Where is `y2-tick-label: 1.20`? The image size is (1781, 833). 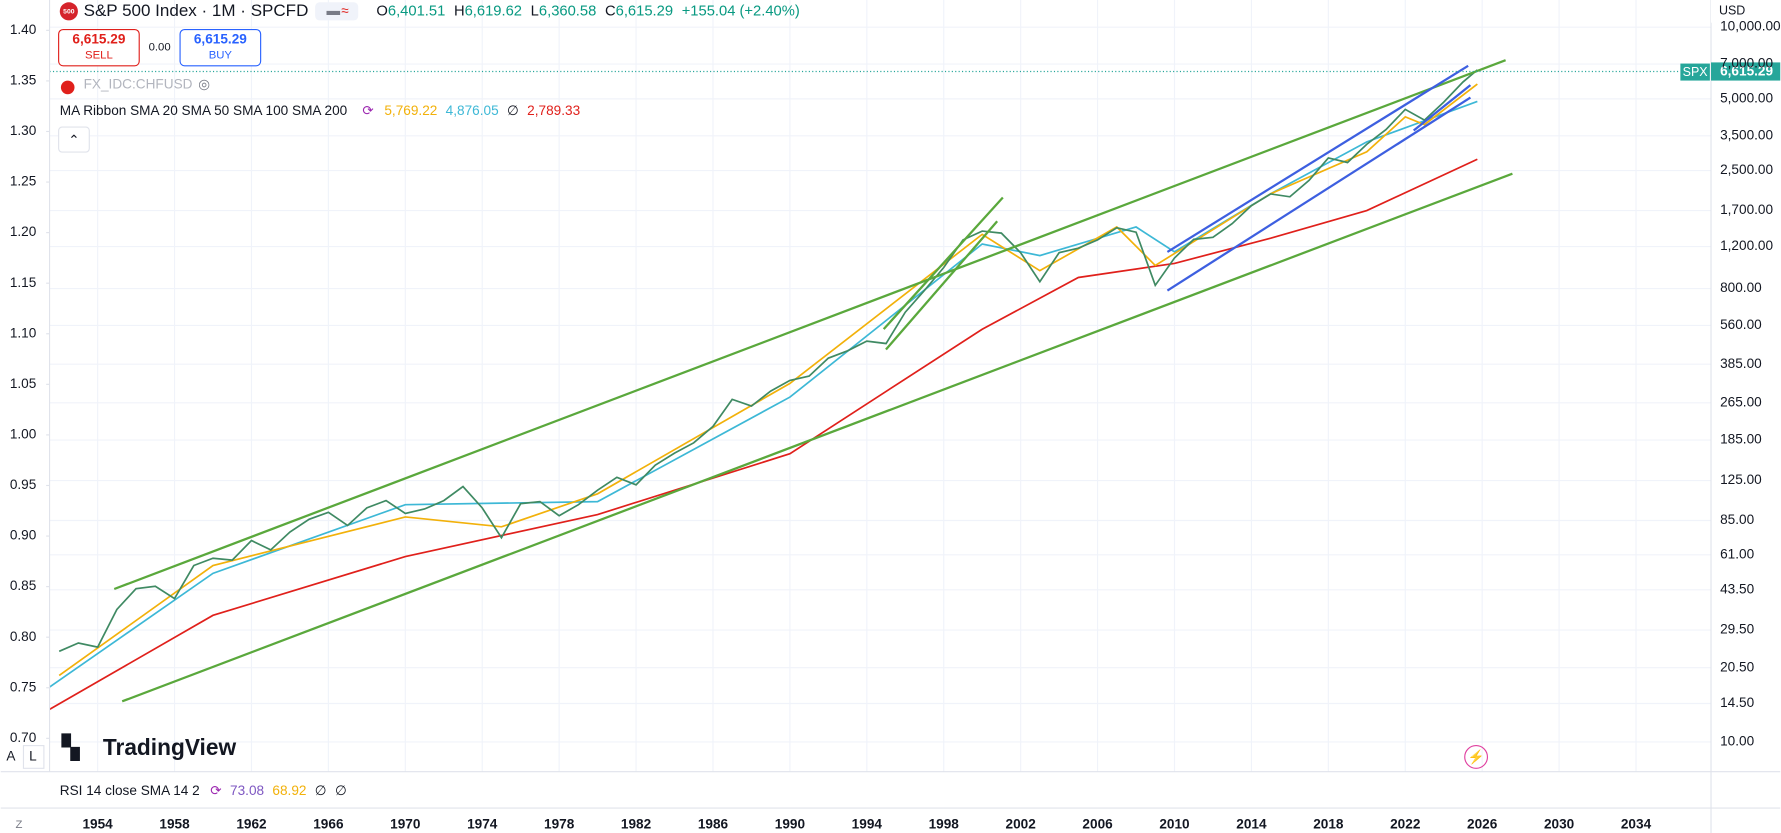 y2-tick-label: 1.20 is located at coordinates (23, 231).